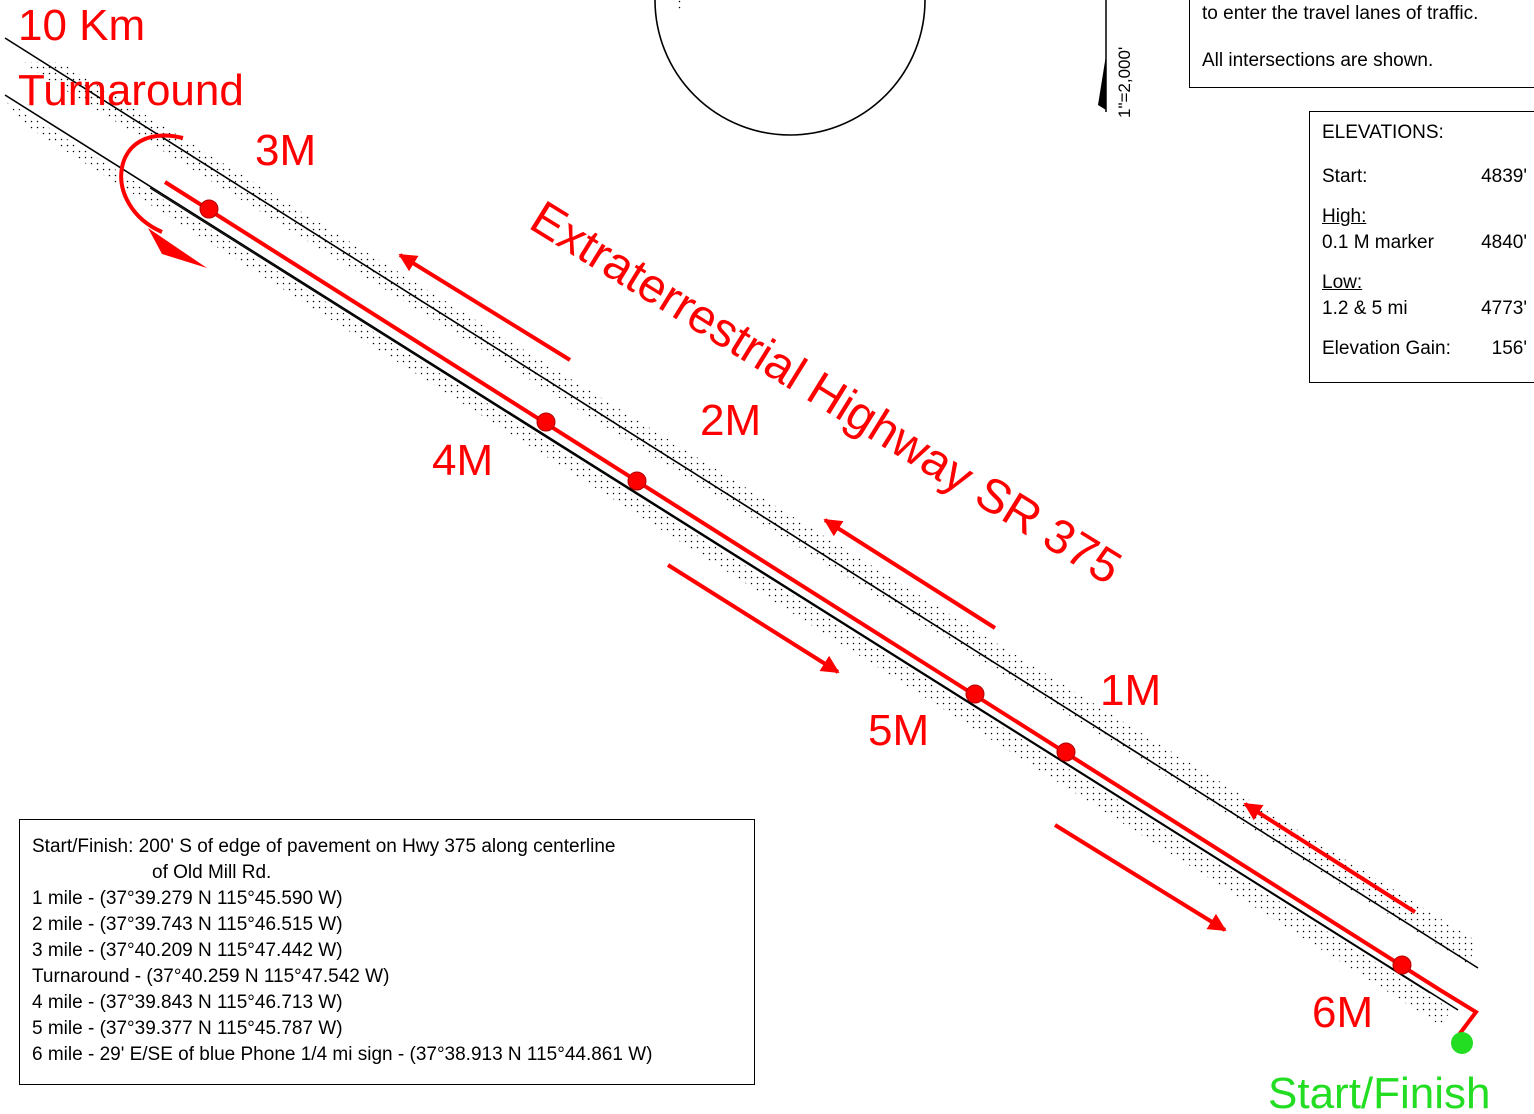 Image resolution: width=1534 pixels, height=1114 pixels. Describe the element at coordinates (825, 393) in the screenshot. I see `highway-name: Extraterrestrial Highway SR 375` at that location.